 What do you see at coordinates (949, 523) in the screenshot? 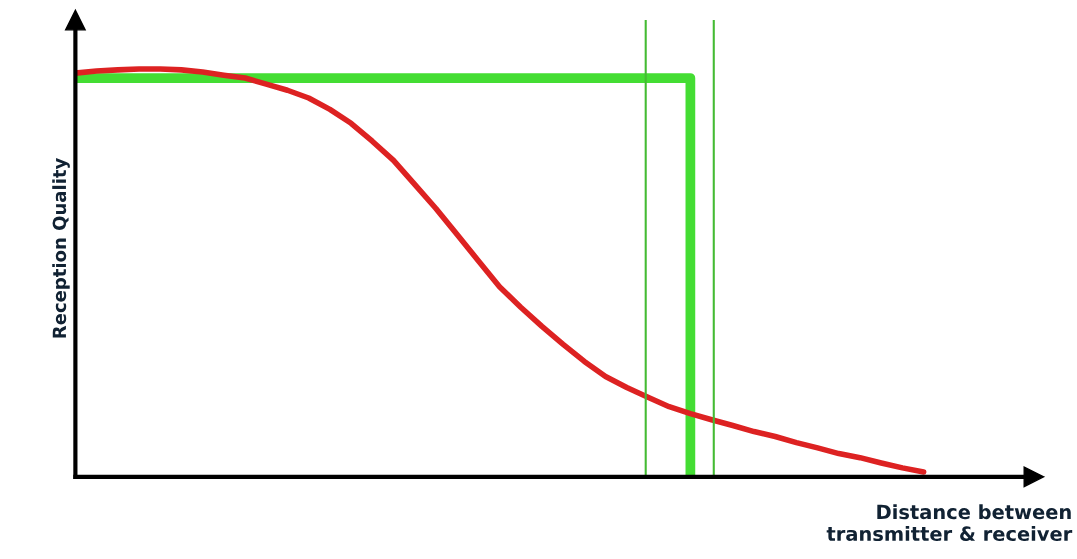
I see `x-axis-title: Distance between transmitter & receiver` at bounding box center [949, 523].